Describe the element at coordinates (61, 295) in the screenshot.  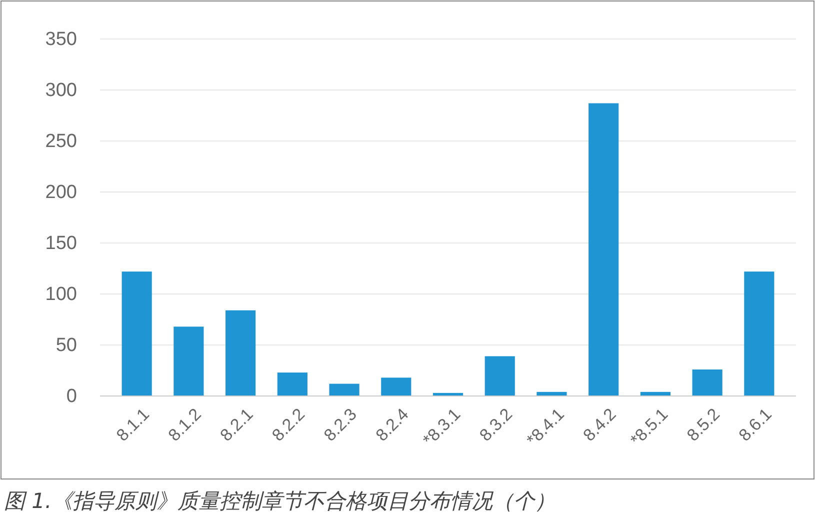
I see `y-tick-label: 100` at that location.